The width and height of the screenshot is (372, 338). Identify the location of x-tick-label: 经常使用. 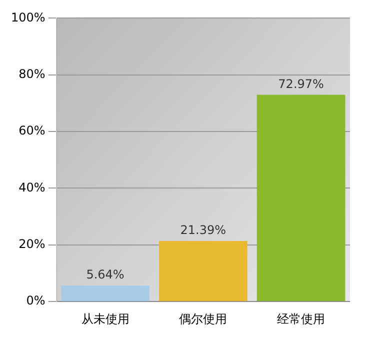
(301, 319).